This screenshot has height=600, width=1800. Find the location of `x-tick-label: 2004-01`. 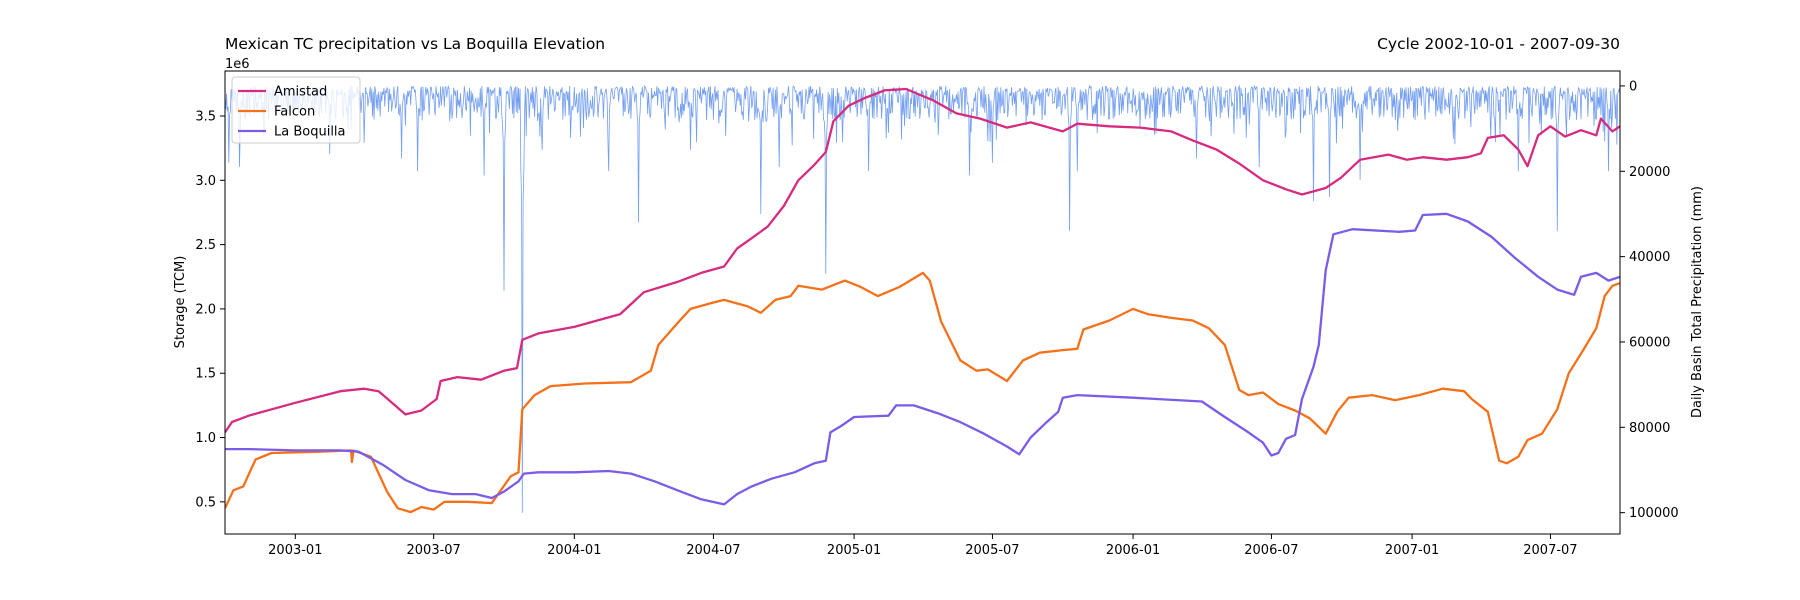

x-tick-label: 2004-01 is located at coordinates (574, 550).